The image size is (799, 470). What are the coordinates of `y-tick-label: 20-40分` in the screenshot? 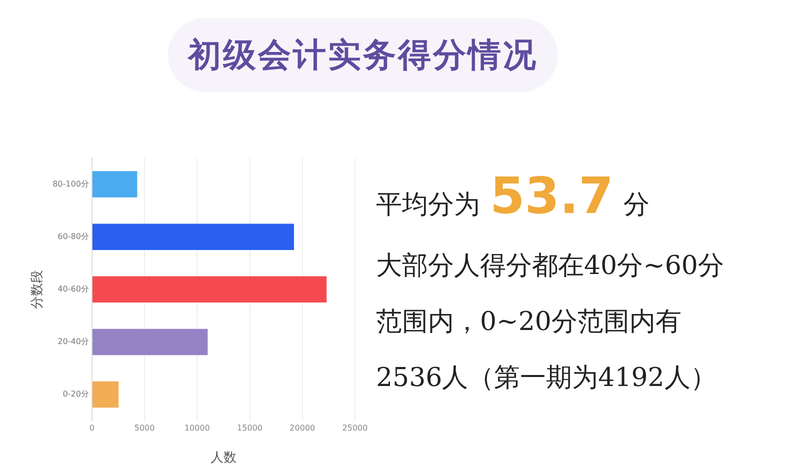 It's located at (73, 341).